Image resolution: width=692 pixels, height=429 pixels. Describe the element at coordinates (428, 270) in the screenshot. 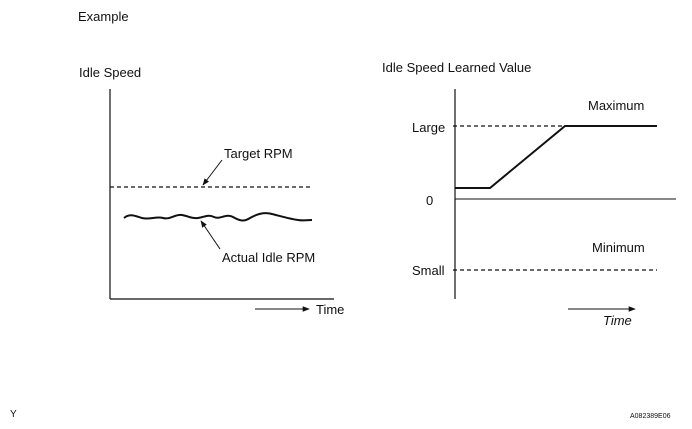

I see `y-tick-small: Small` at that location.